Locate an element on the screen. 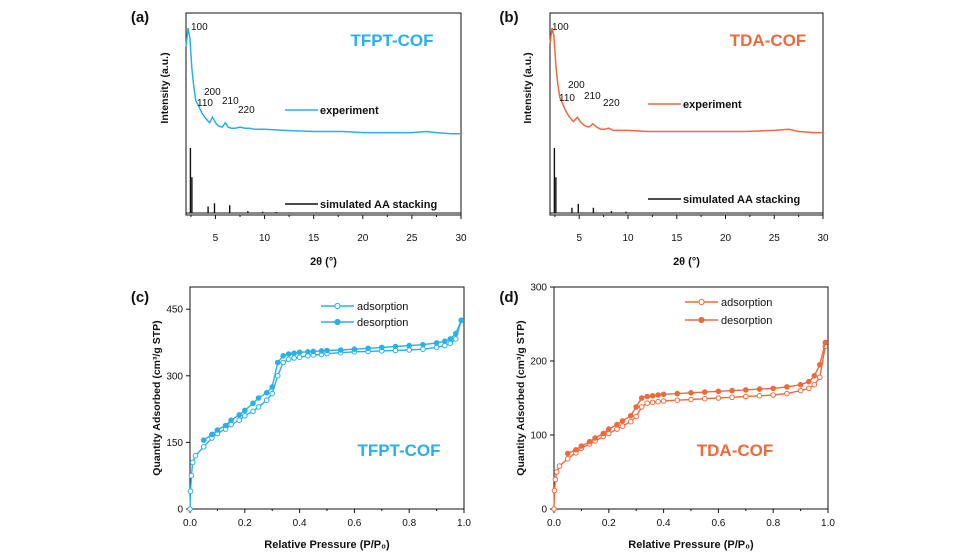 The image size is (969, 557). x-tick-label: 30 is located at coordinates (823, 238).